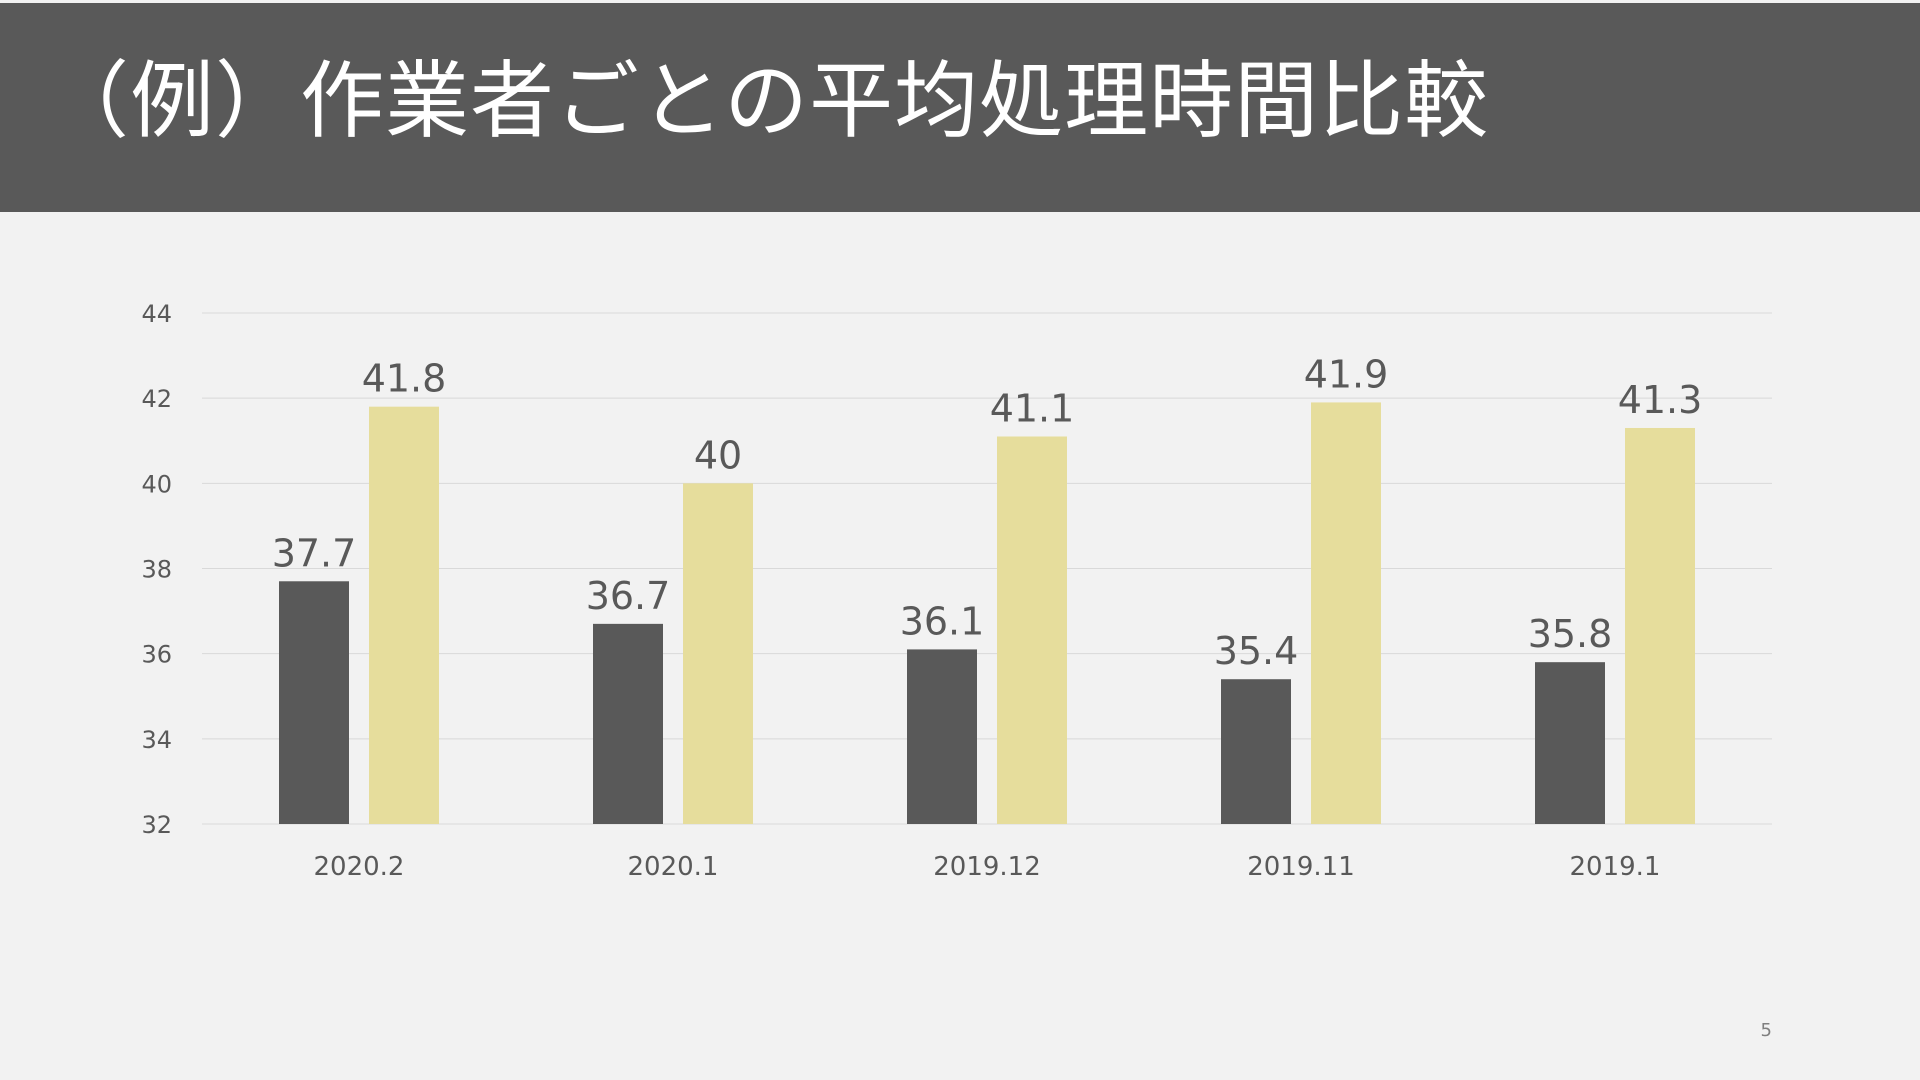  I want to click on x-axis-ticks: 2020.2 2020.1 2019.12 2019.11 2019.1, so click(987, 867).